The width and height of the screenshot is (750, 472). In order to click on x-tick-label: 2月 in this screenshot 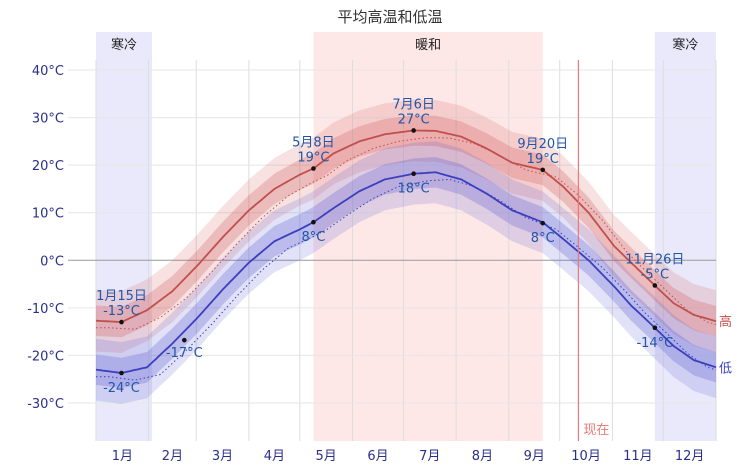, I will do `click(172, 456)`.